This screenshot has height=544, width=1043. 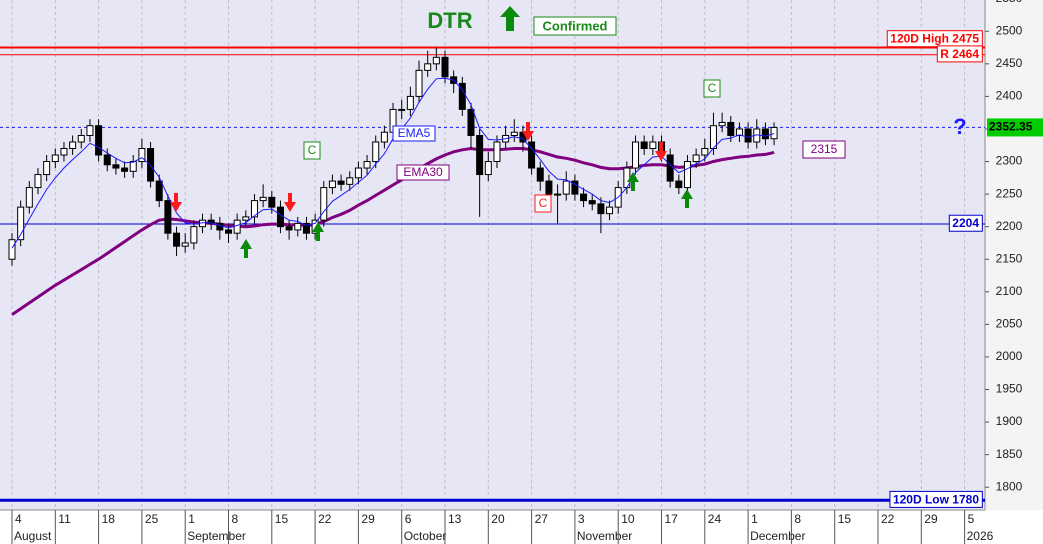 What do you see at coordinates (449, 20) in the screenshot?
I see `chart-title: DTR` at bounding box center [449, 20].